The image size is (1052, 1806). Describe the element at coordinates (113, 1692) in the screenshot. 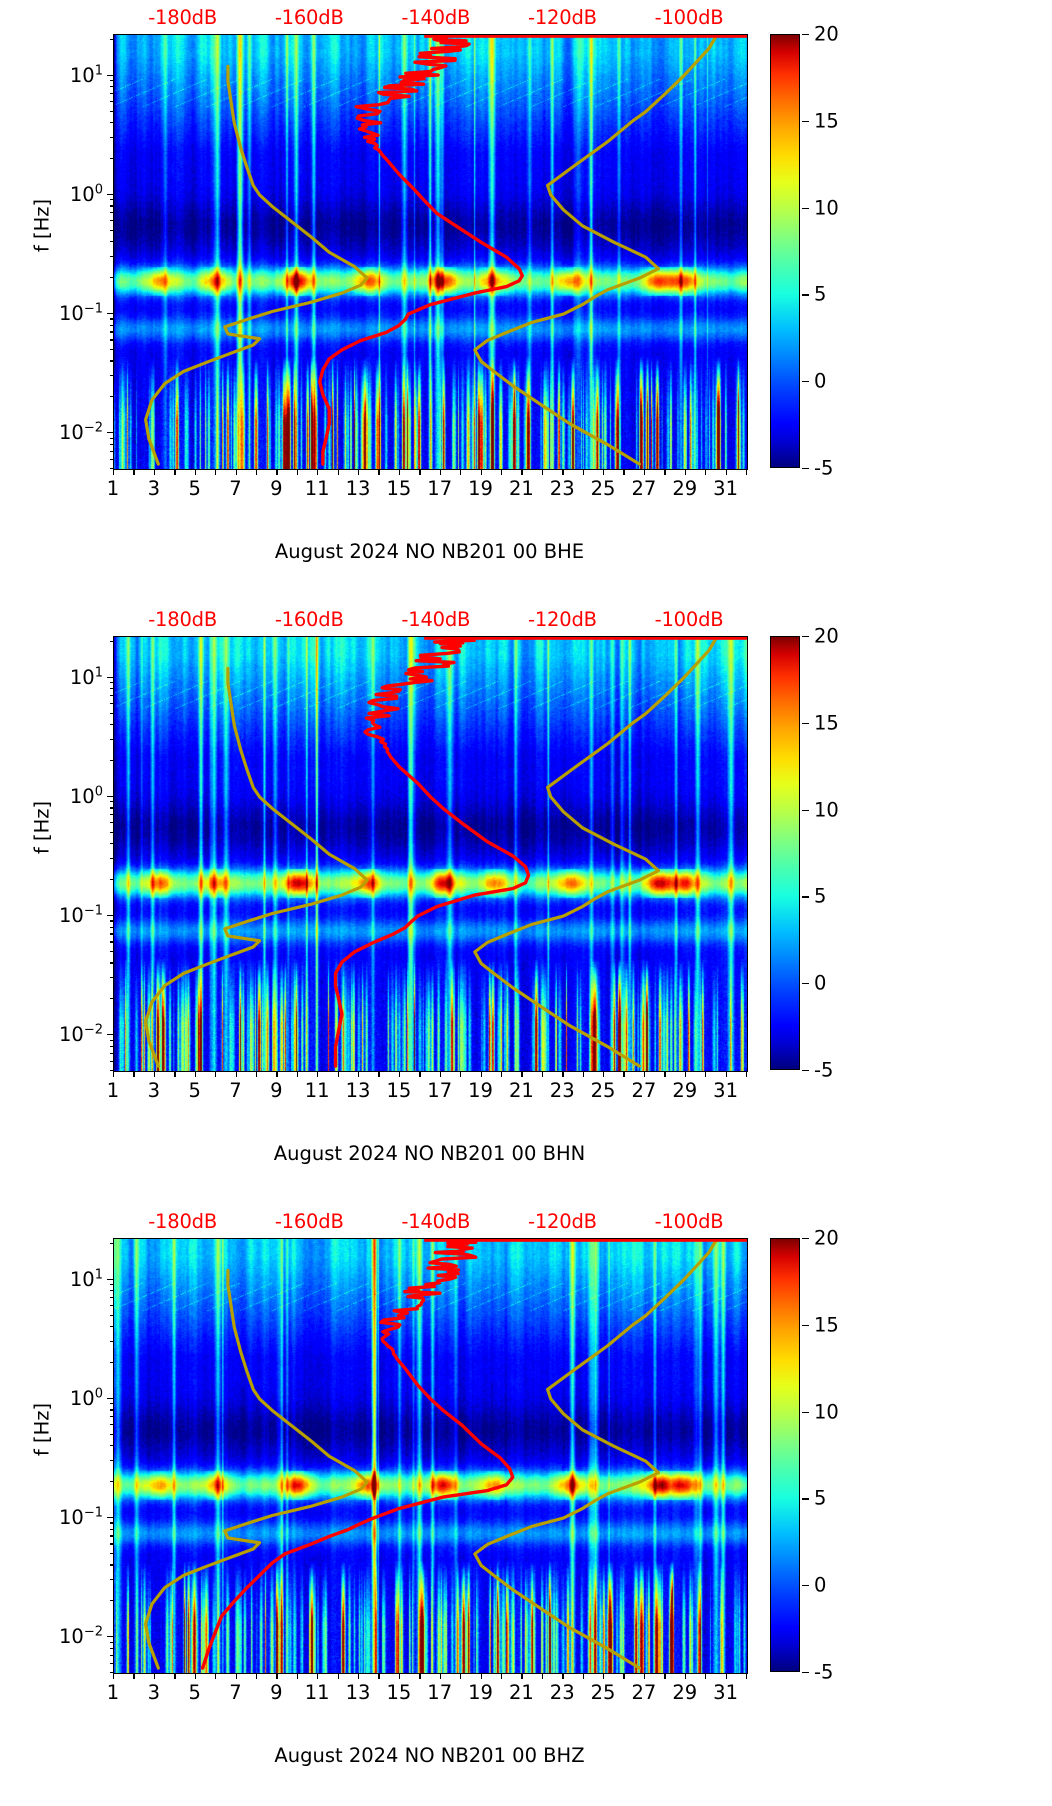

I see `x-axis-tick-label: 1` at that location.